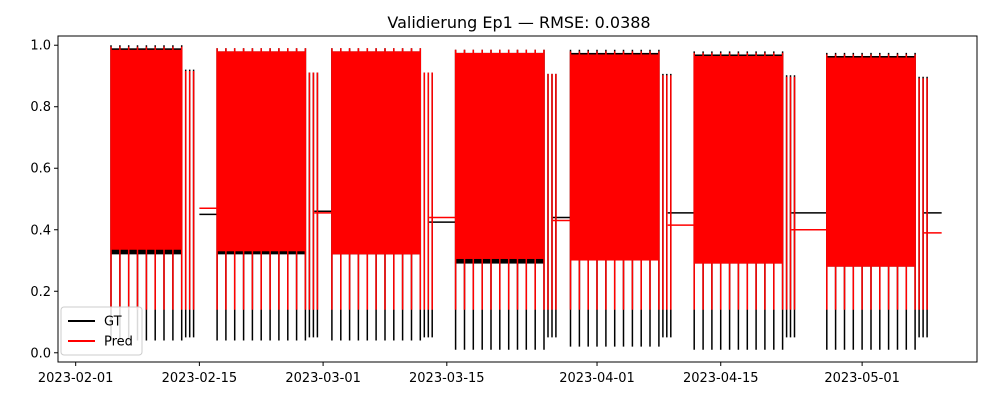 This screenshot has height=404, width=1000. What do you see at coordinates (40, 169) in the screenshot?
I see `y-tick-label: 0.6` at bounding box center [40, 169].